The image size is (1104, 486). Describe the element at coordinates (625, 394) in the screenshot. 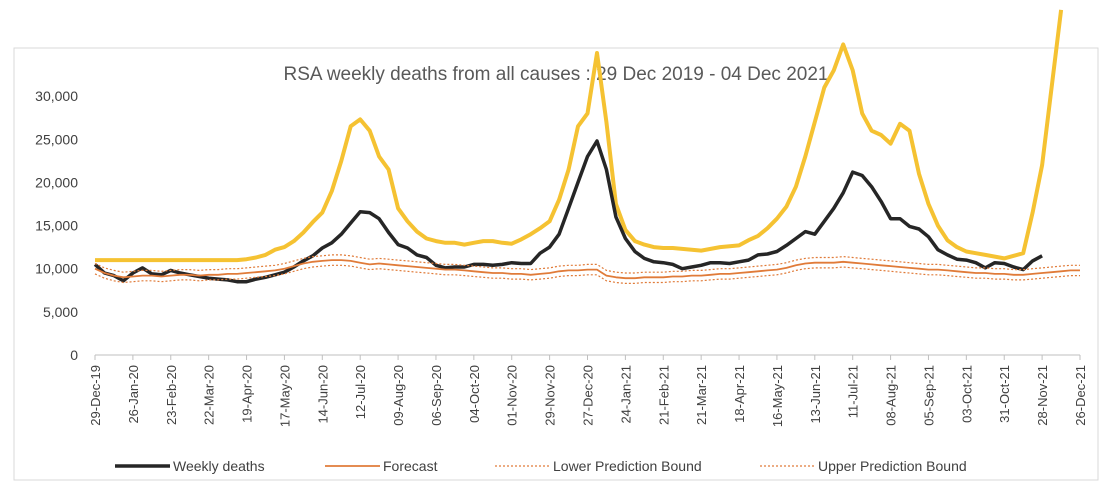

I see `x-tick-label: 24-Jan-21` at that location.